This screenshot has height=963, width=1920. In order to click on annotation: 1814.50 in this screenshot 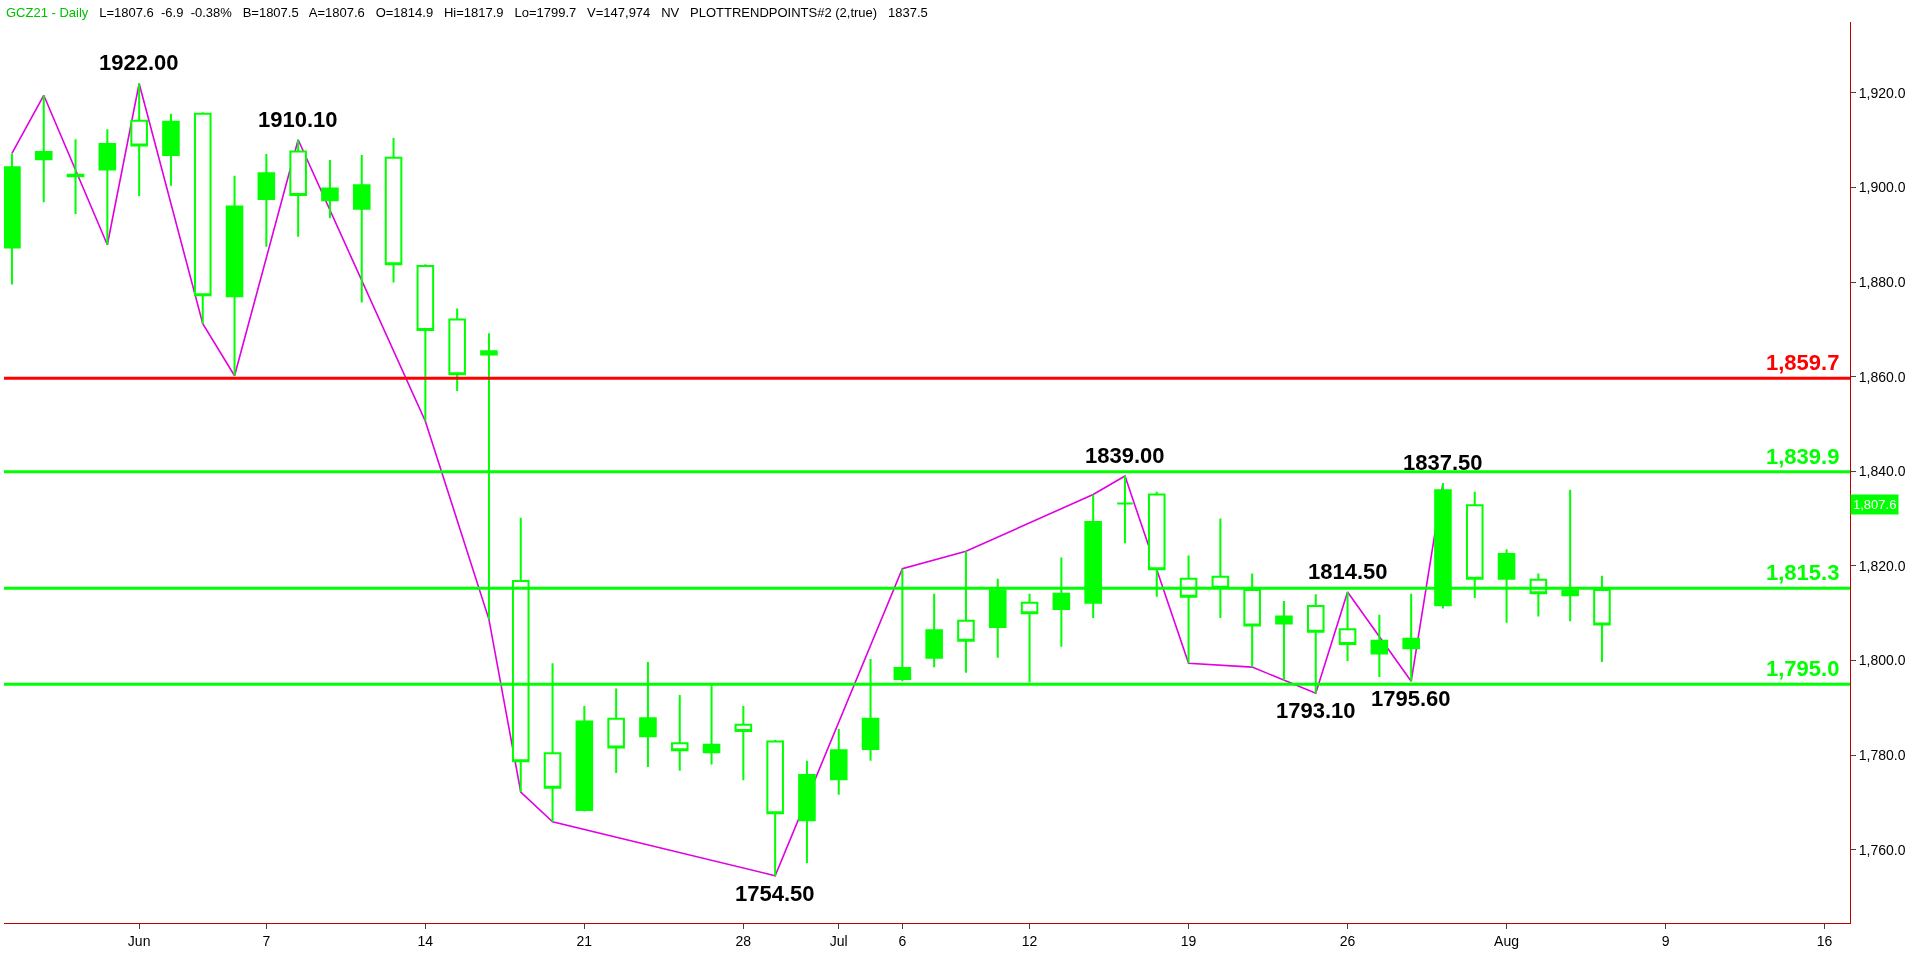, I will do `click(1348, 571)`.